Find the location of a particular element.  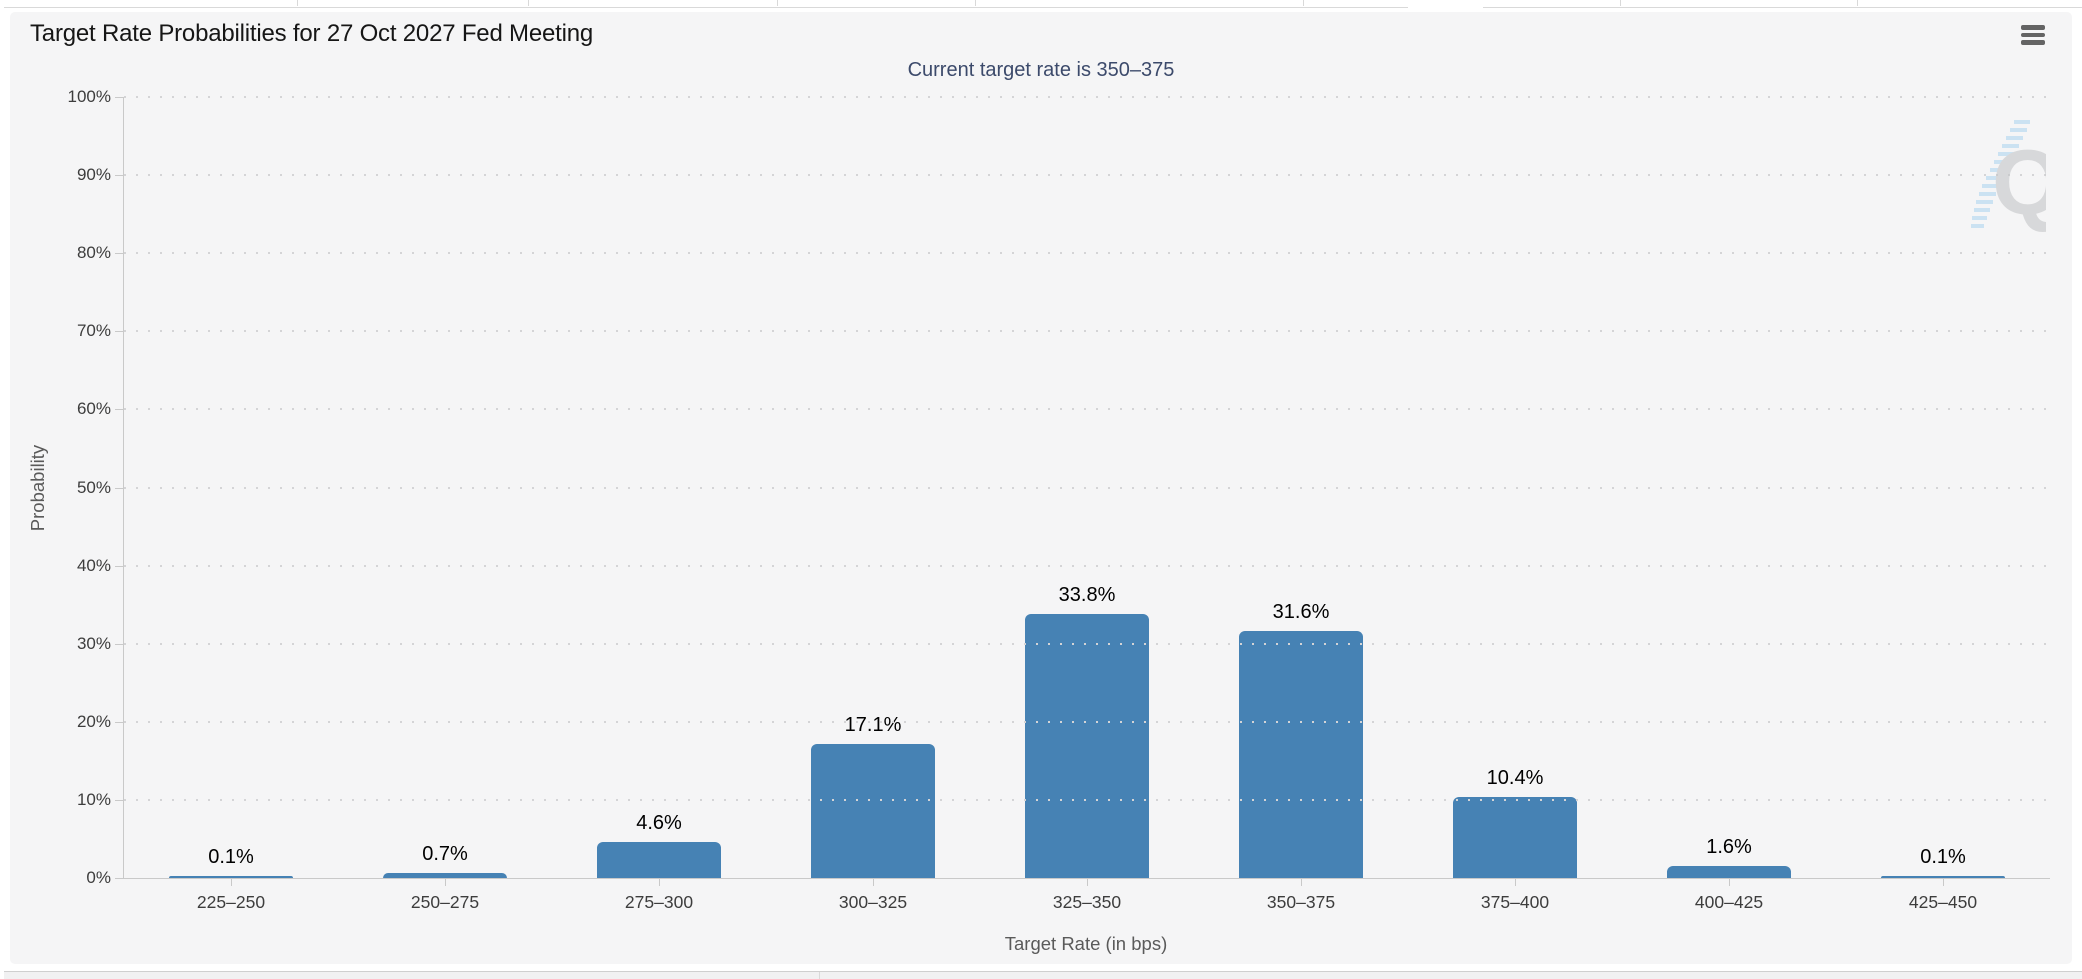

bar-column: 1.6% 400–425 is located at coordinates (1729, 504).